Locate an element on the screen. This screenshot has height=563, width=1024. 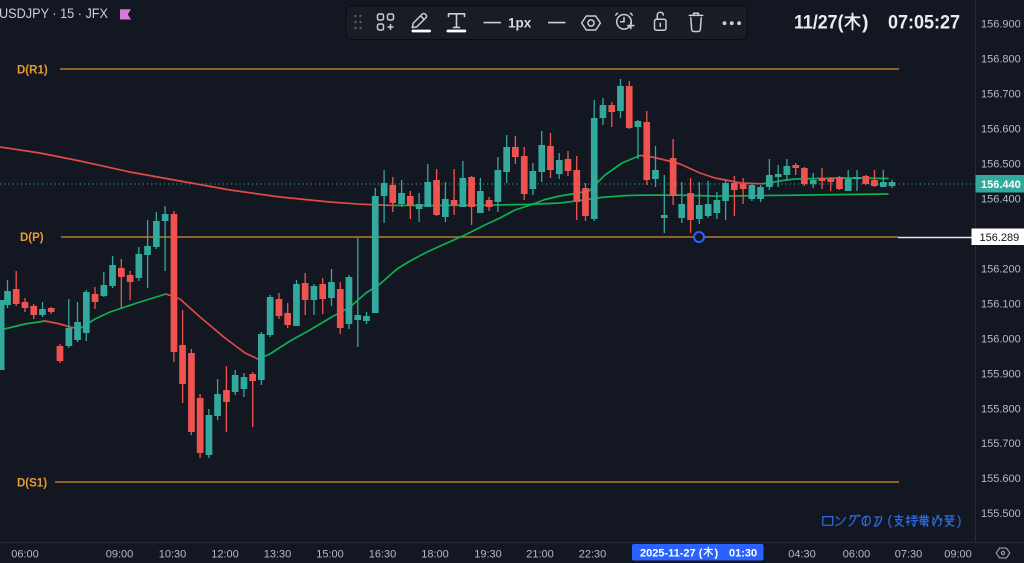
svg-text: 11/27( is located at coordinates (819, 23).